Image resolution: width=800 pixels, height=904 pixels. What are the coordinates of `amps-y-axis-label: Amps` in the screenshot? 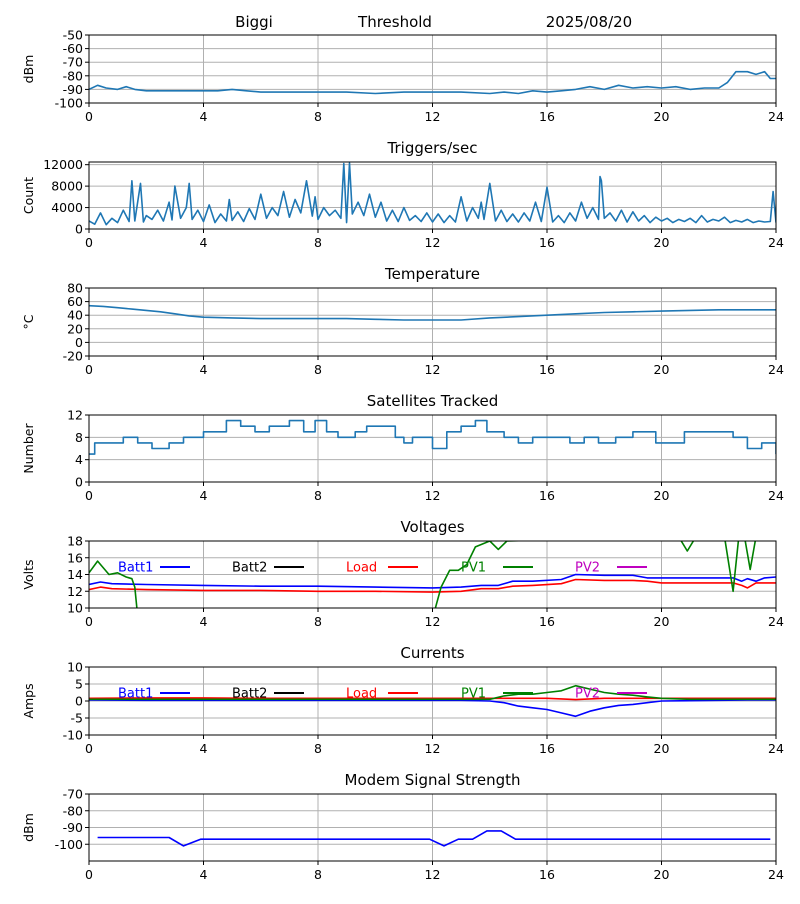 It's located at (28, 700).